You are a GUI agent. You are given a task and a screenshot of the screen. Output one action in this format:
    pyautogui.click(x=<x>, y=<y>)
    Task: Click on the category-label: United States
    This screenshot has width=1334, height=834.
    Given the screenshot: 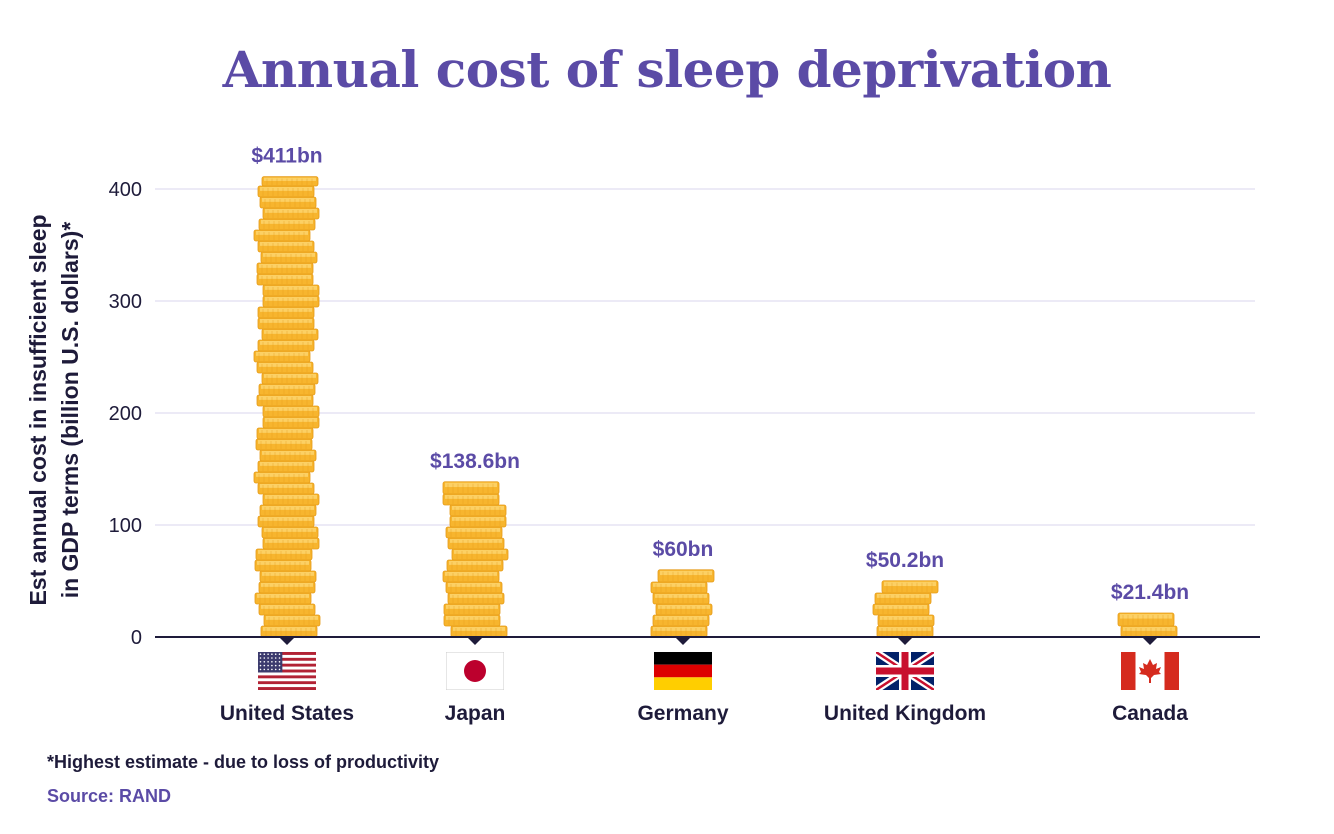 What is the action you would take?
    pyautogui.click(x=287, y=713)
    